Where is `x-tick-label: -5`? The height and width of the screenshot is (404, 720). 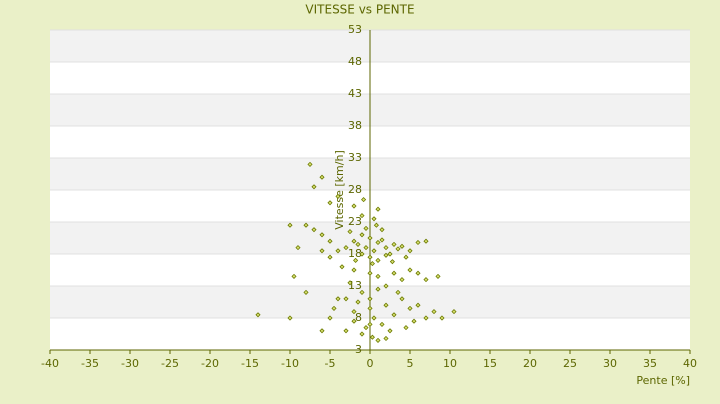
x-tick-label: -5 is located at coordinates (330, 363).